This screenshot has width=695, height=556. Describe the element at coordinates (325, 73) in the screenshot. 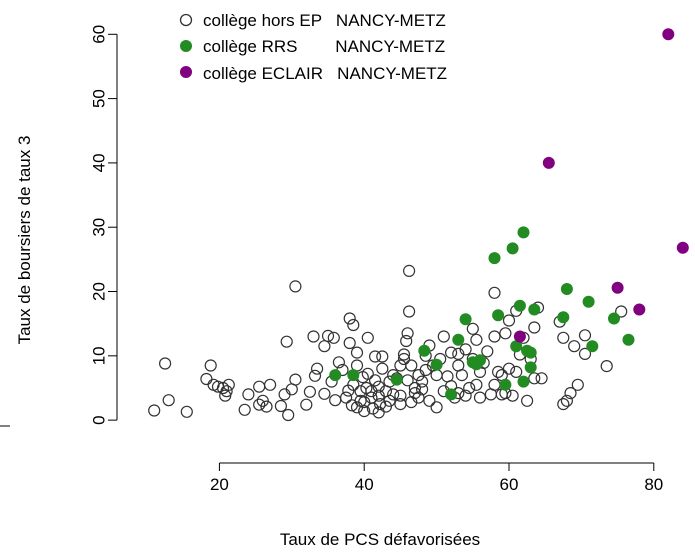

I see `legend-label-eclair: collège ECLAIR NANCY-METZ` at that location.